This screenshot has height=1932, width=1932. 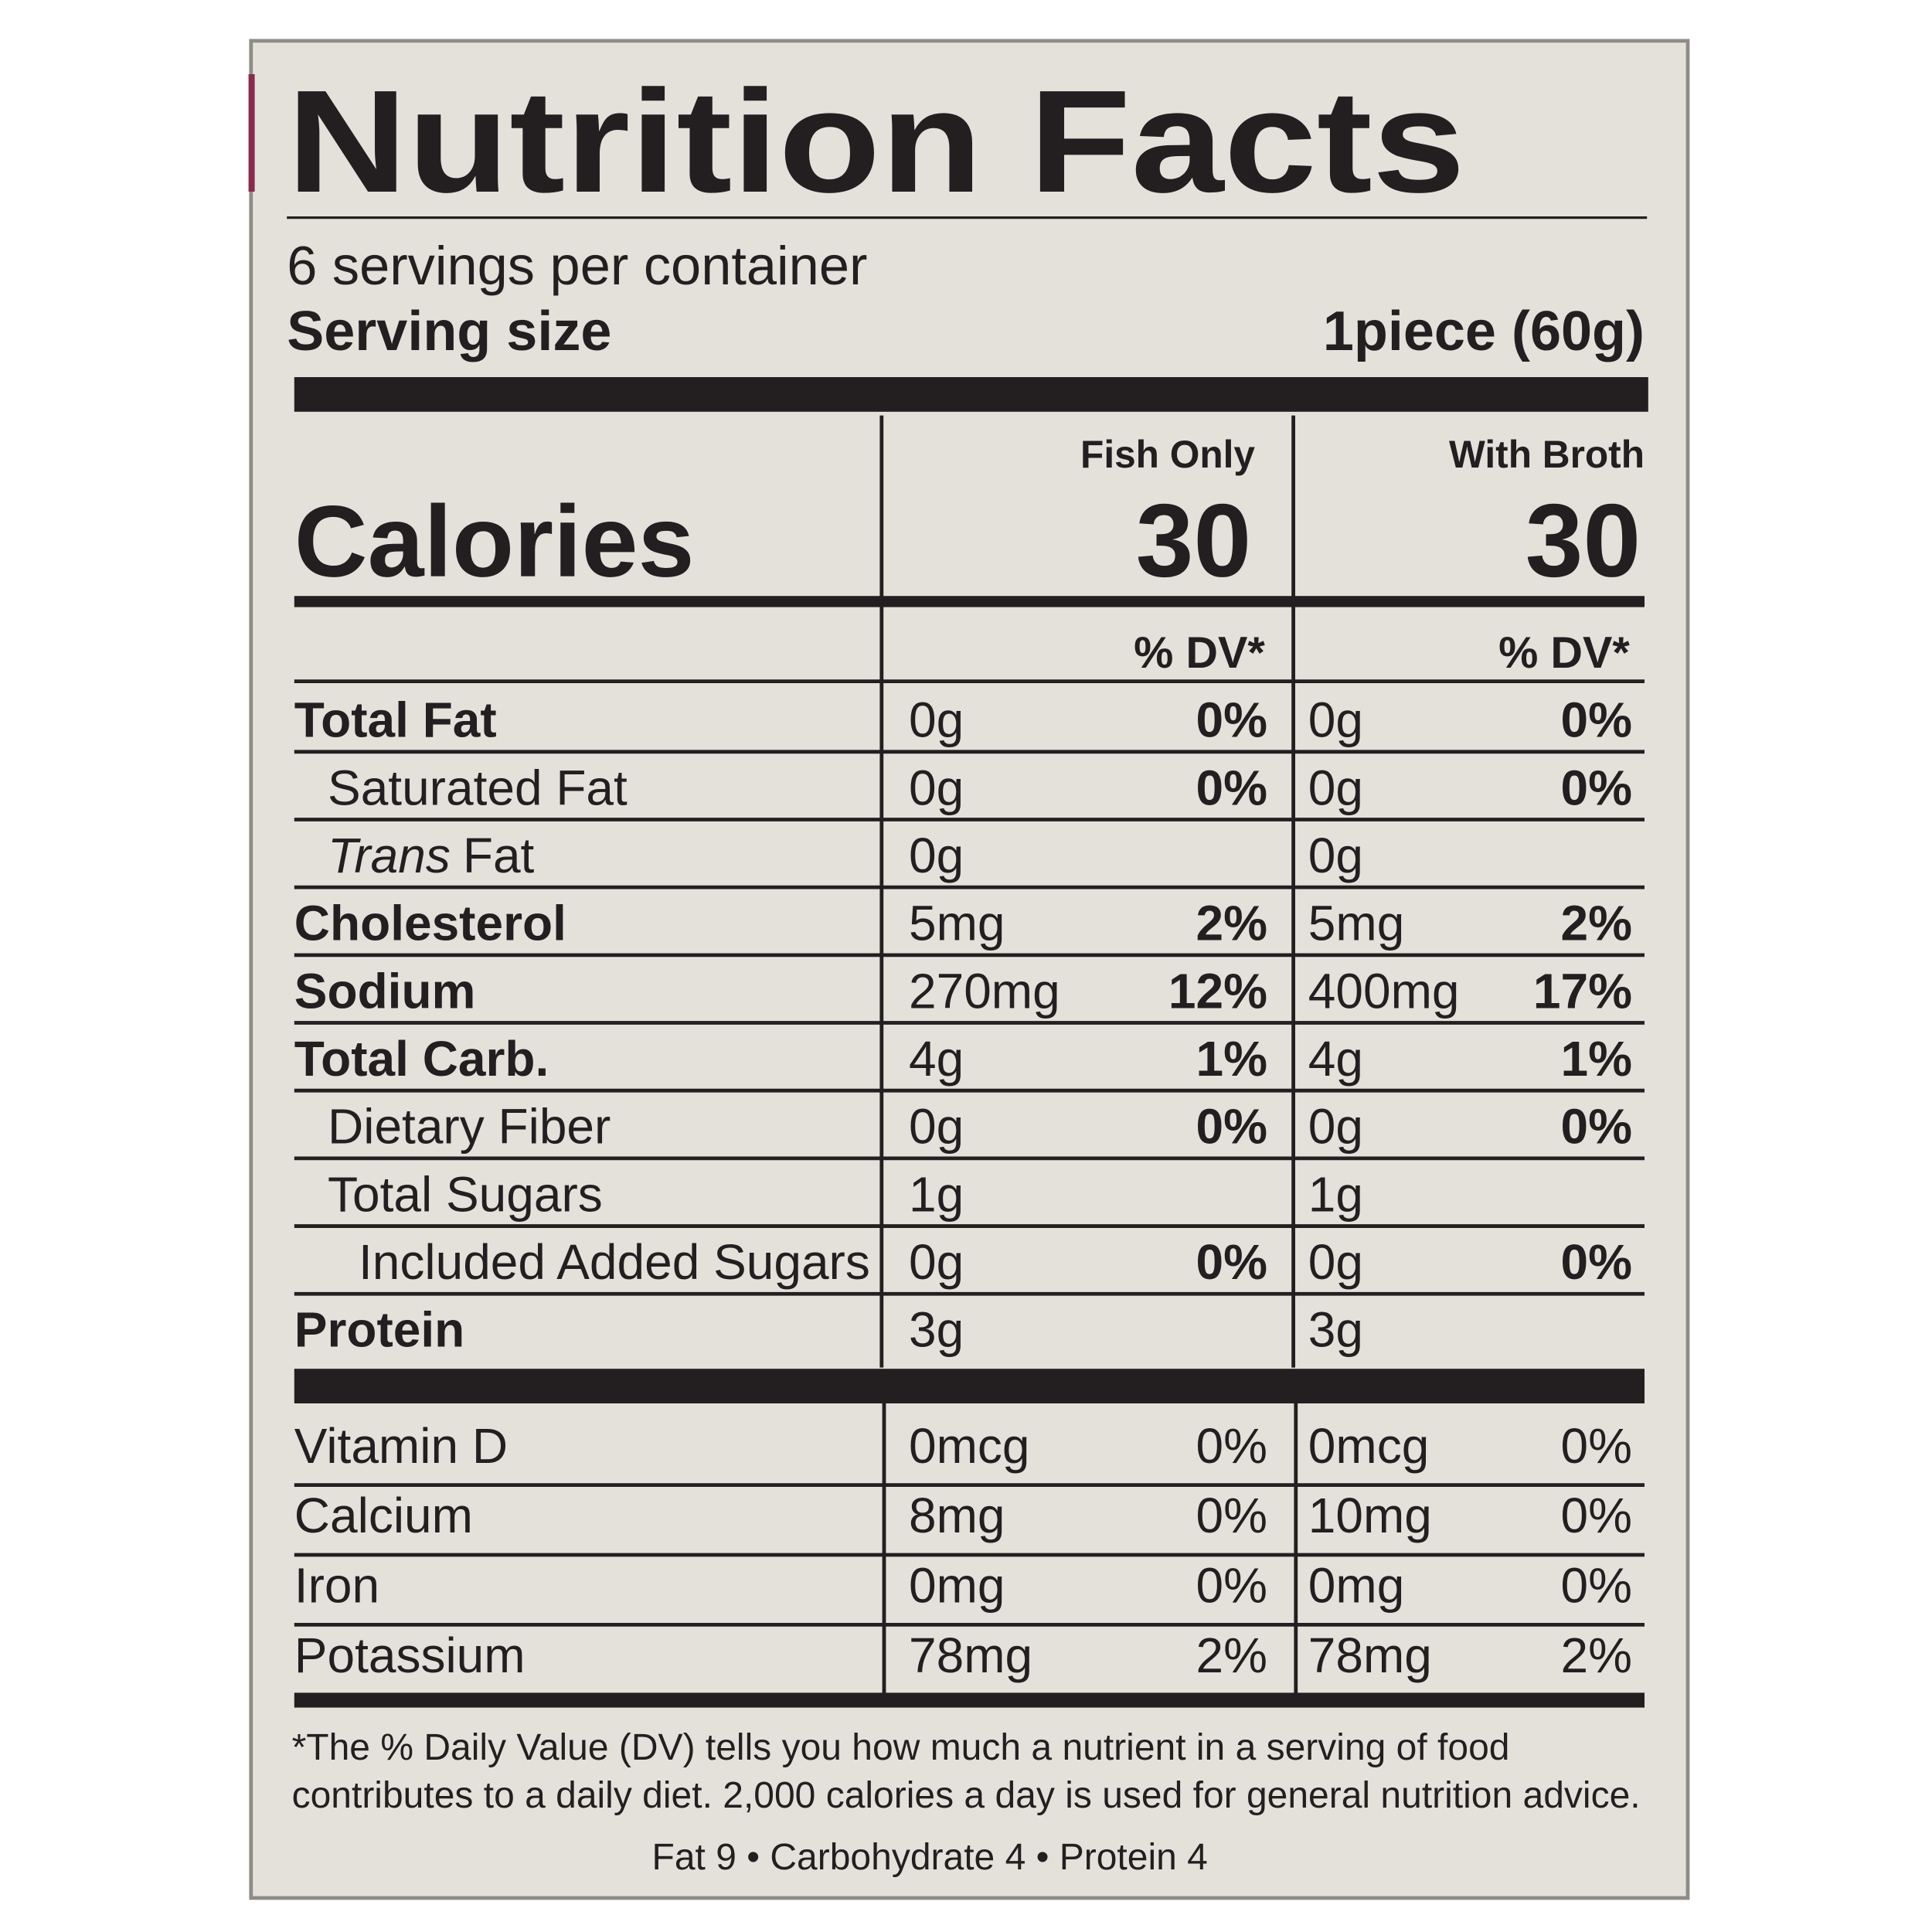 I want to click on amount: 8mg, so click(x=957, y=1516).